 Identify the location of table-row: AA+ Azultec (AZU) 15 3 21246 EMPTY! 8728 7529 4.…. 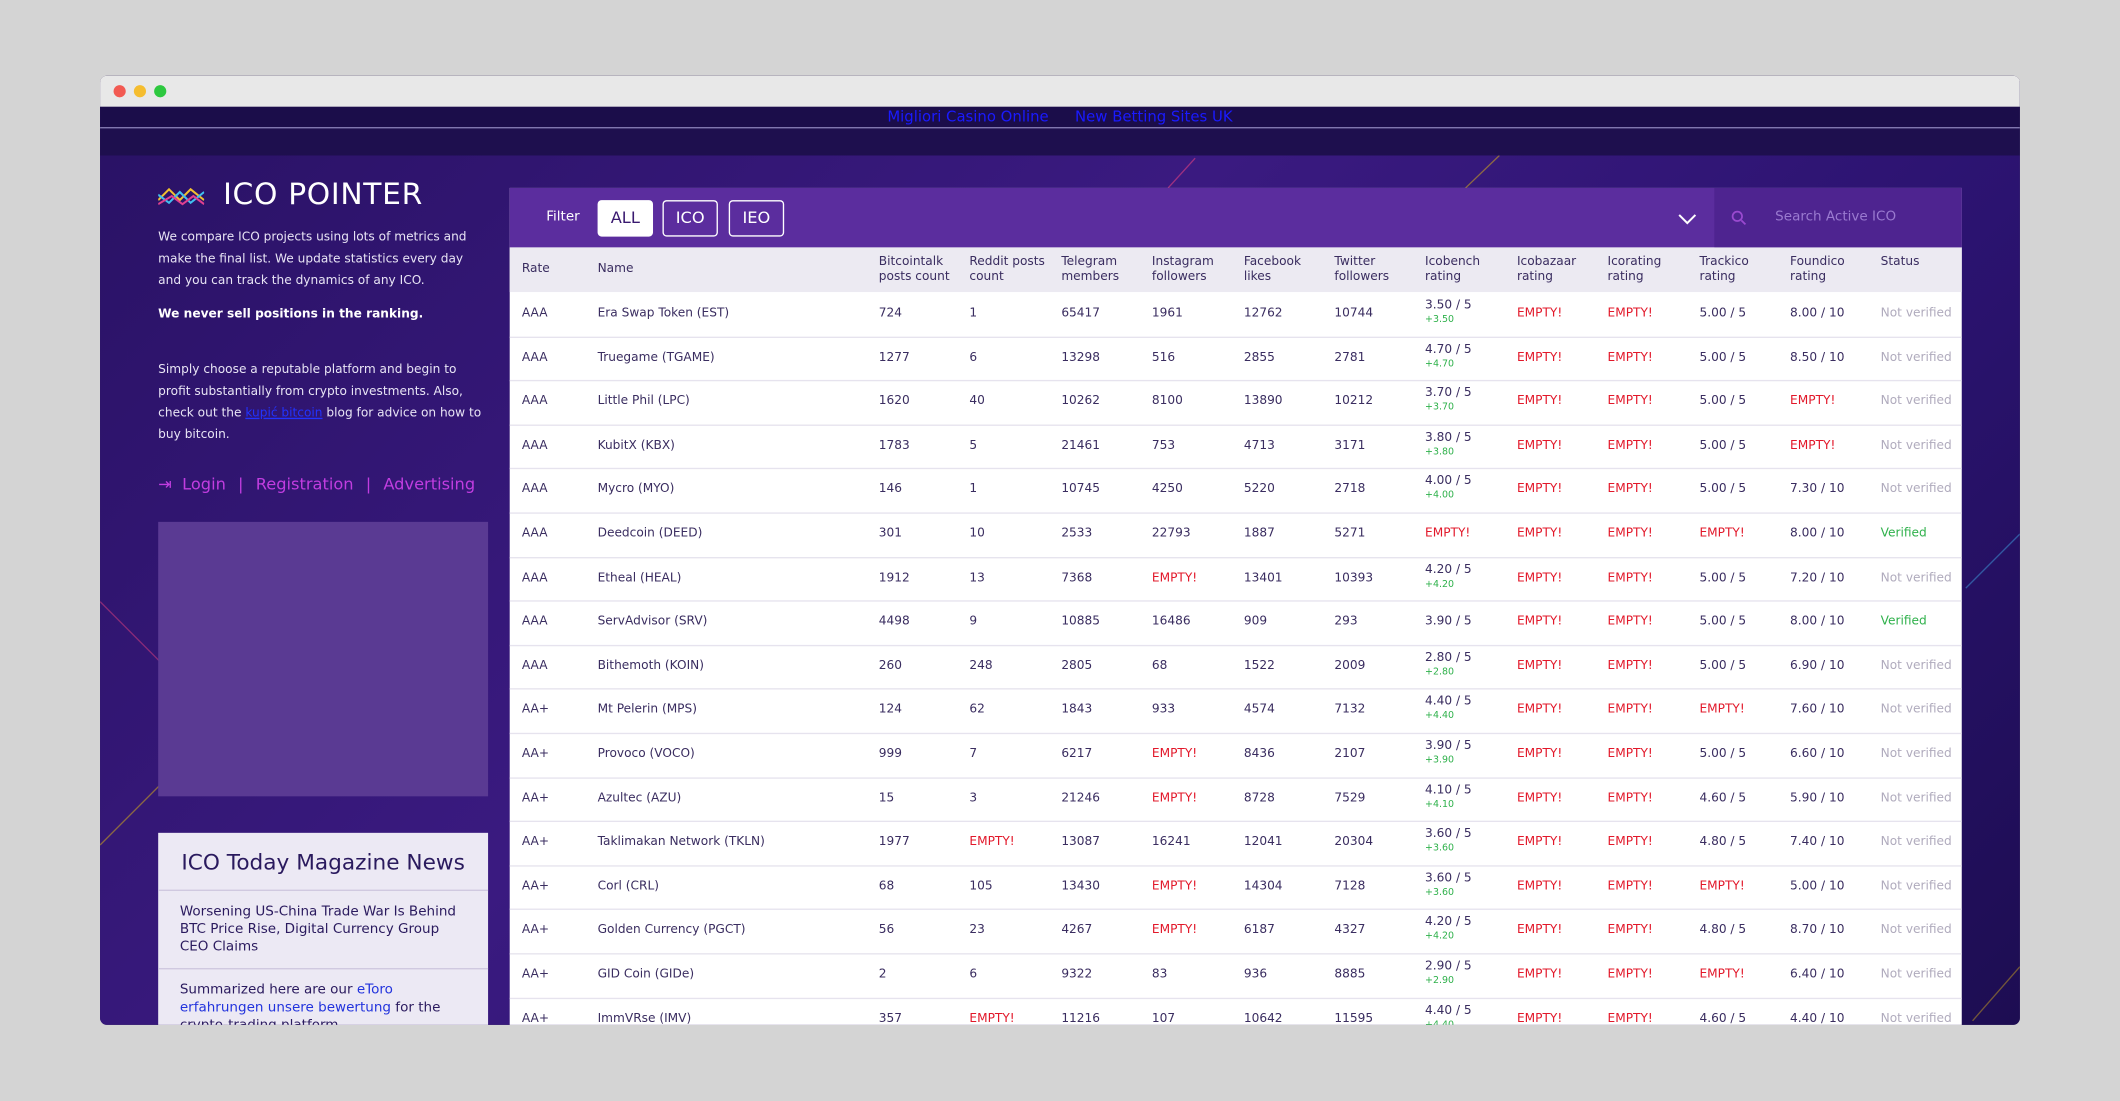
(1235, 800).